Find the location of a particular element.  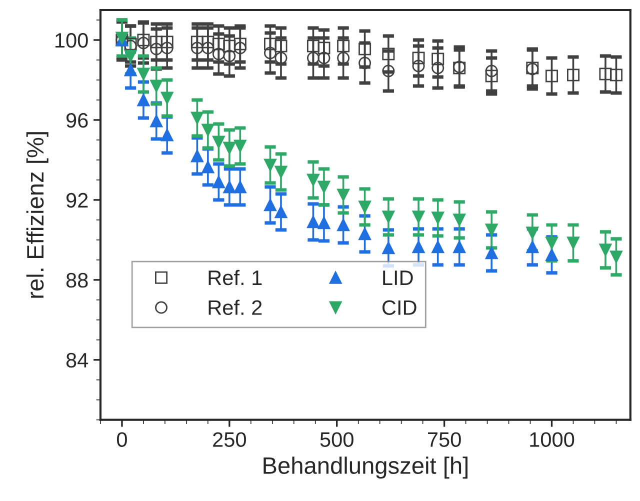

y-tick-label: 92 is located at coordinates (77, 200).